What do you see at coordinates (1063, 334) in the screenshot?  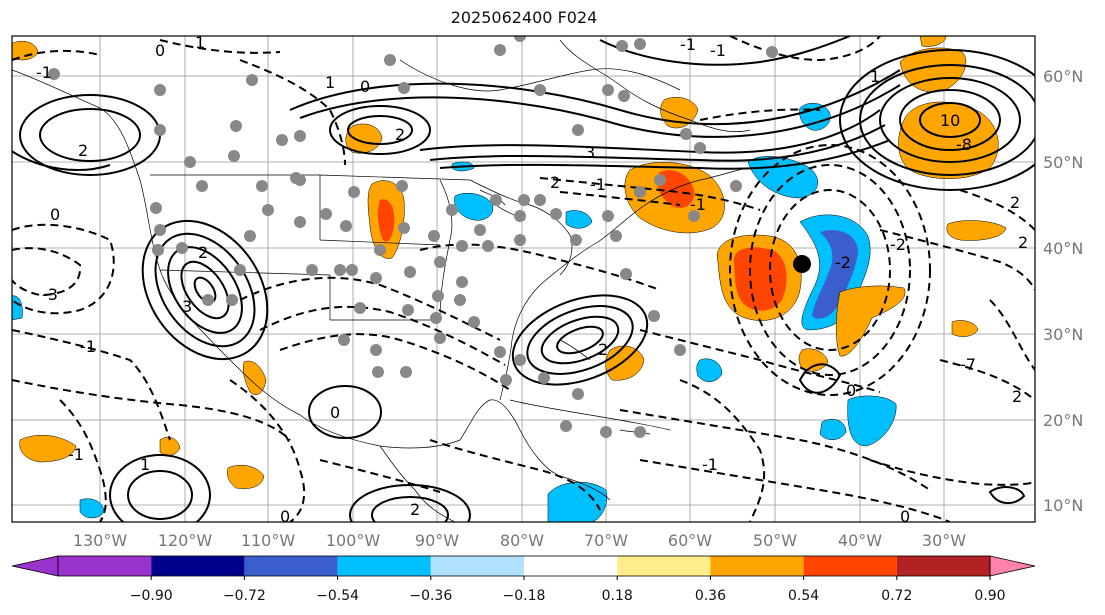 I see `latitude-label: 30°N` at bounding box center [1063, 334].